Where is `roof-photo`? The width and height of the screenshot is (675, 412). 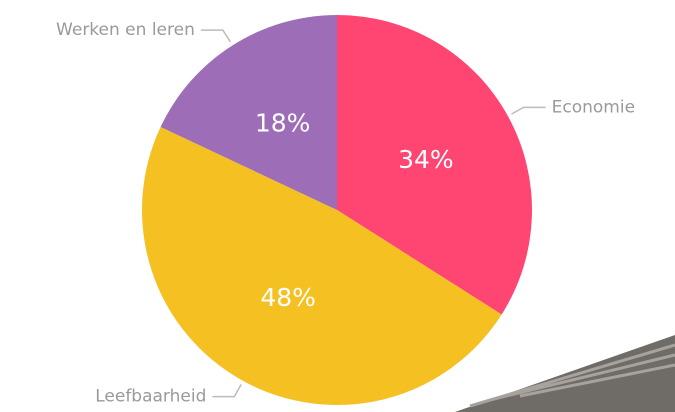
roof-photo is located at coordinates (565, 373).